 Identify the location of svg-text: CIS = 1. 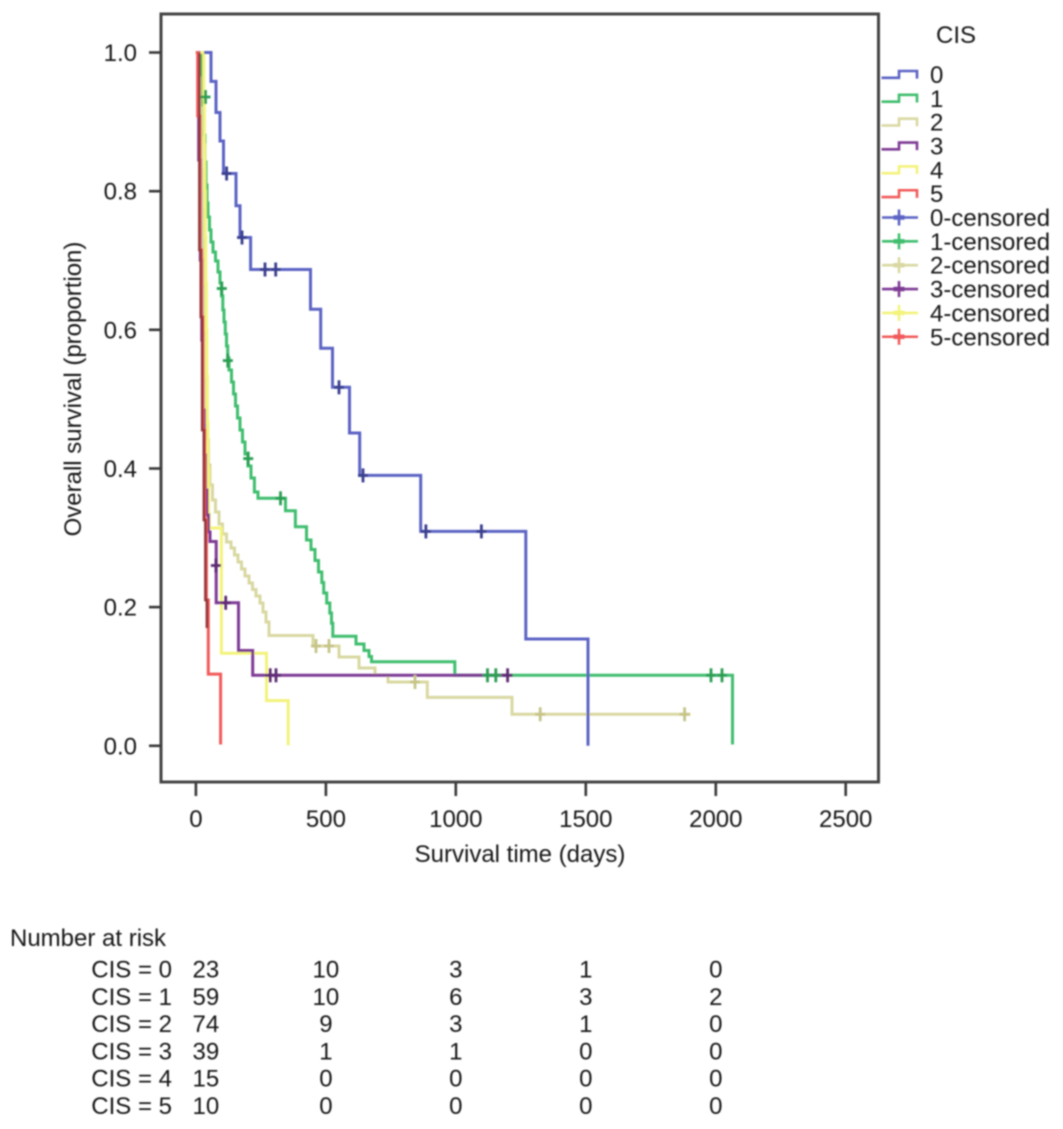
(131, 997).